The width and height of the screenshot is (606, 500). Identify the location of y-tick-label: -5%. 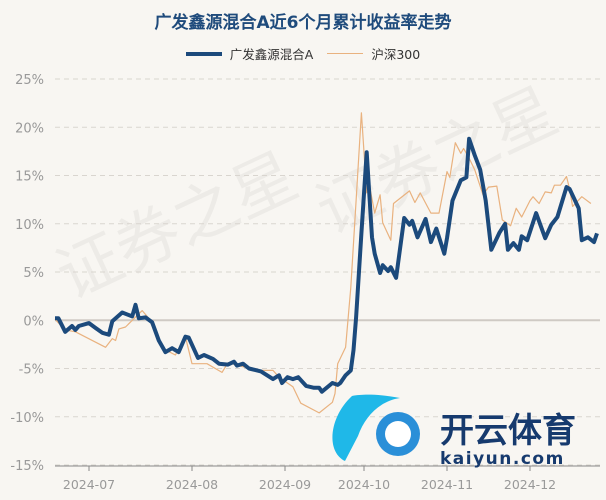
(31, 370).